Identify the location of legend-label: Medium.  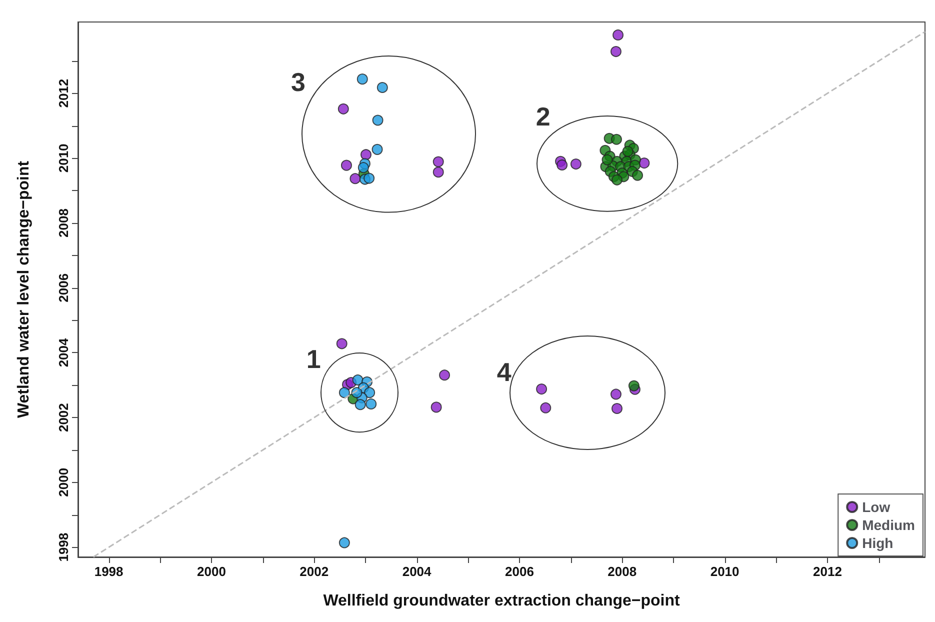
(888, 525).